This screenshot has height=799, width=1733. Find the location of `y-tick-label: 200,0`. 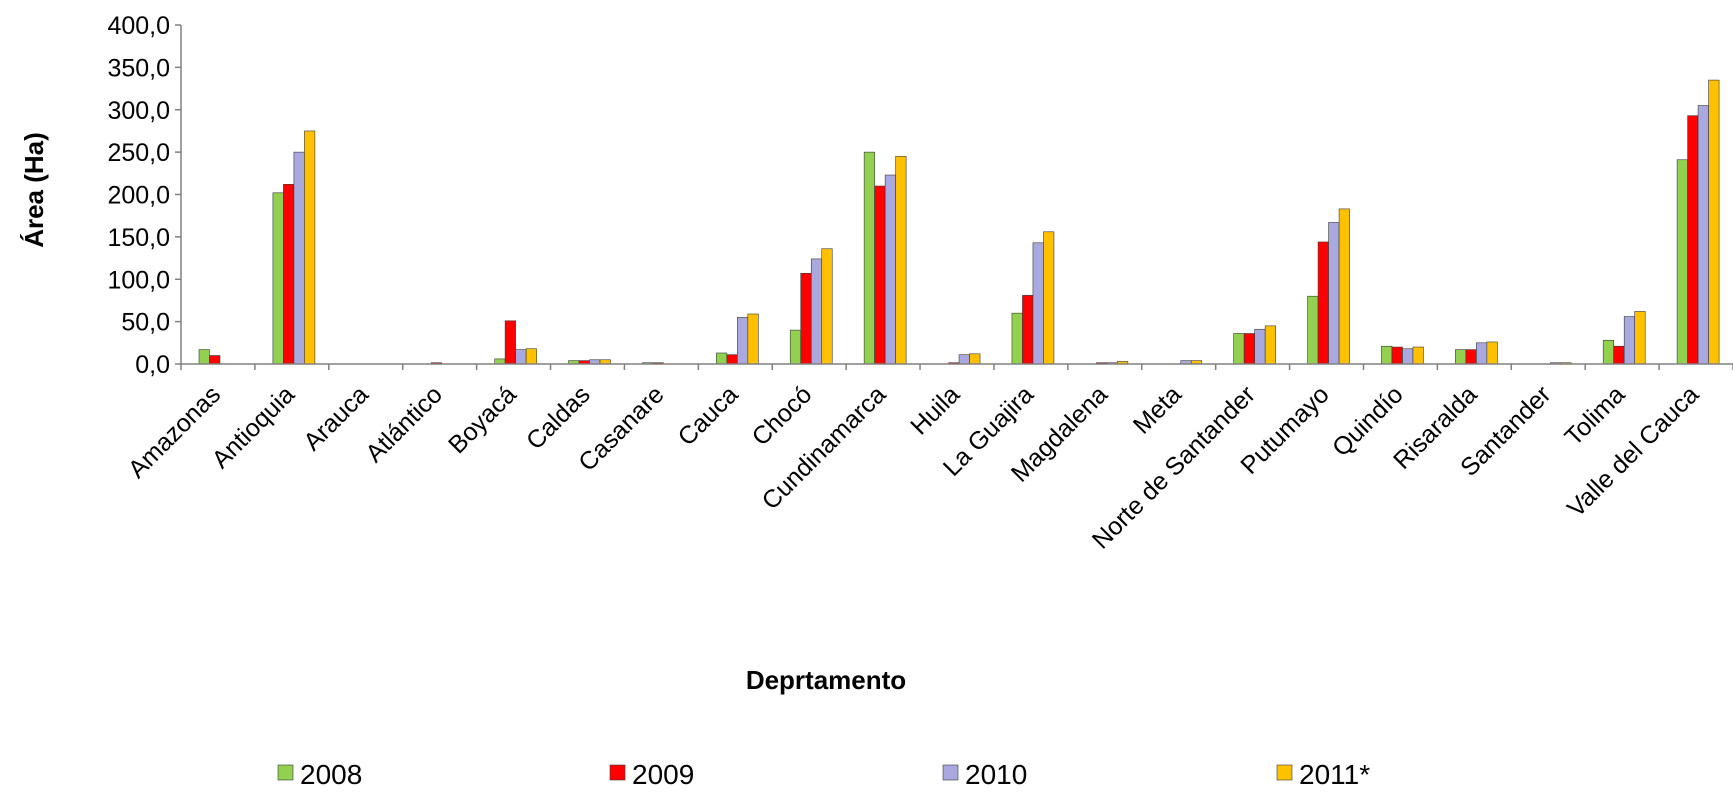

y-tick-label: 200,0 is located at coordinates (138, 196).